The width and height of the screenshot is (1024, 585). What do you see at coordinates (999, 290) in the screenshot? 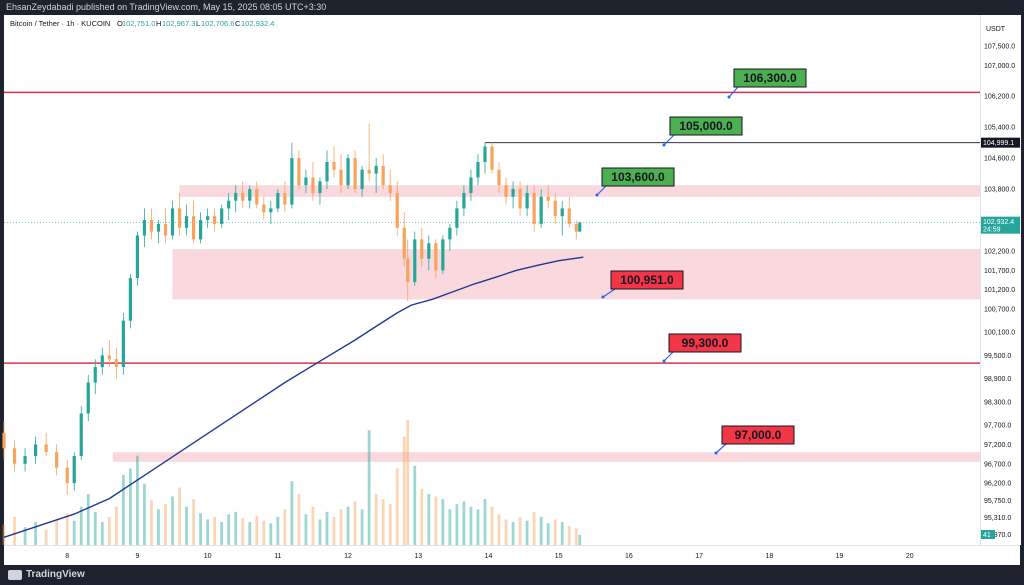
I see `y-tick-8: 101,200.0` at bounding box center [999, 290].